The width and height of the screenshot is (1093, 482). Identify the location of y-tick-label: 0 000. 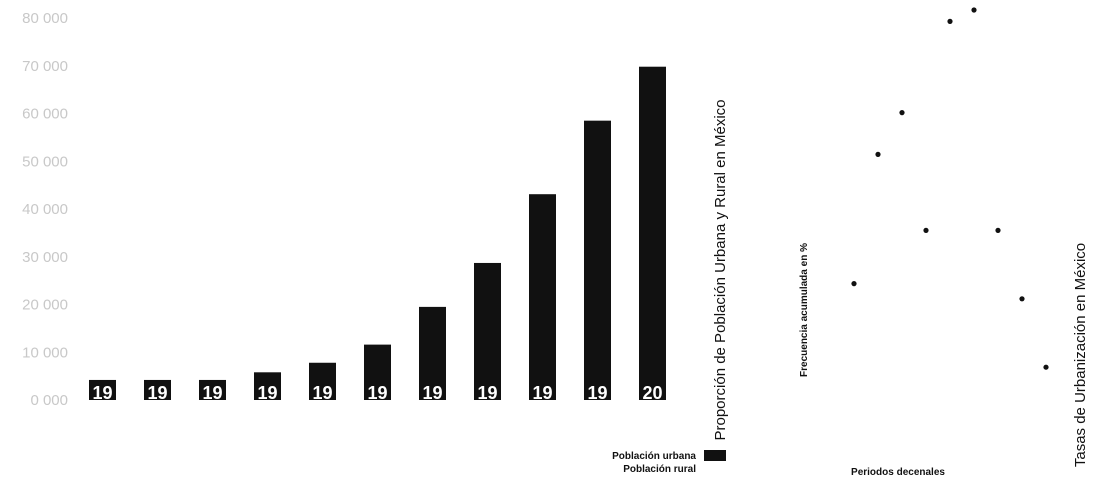
(49, 400).